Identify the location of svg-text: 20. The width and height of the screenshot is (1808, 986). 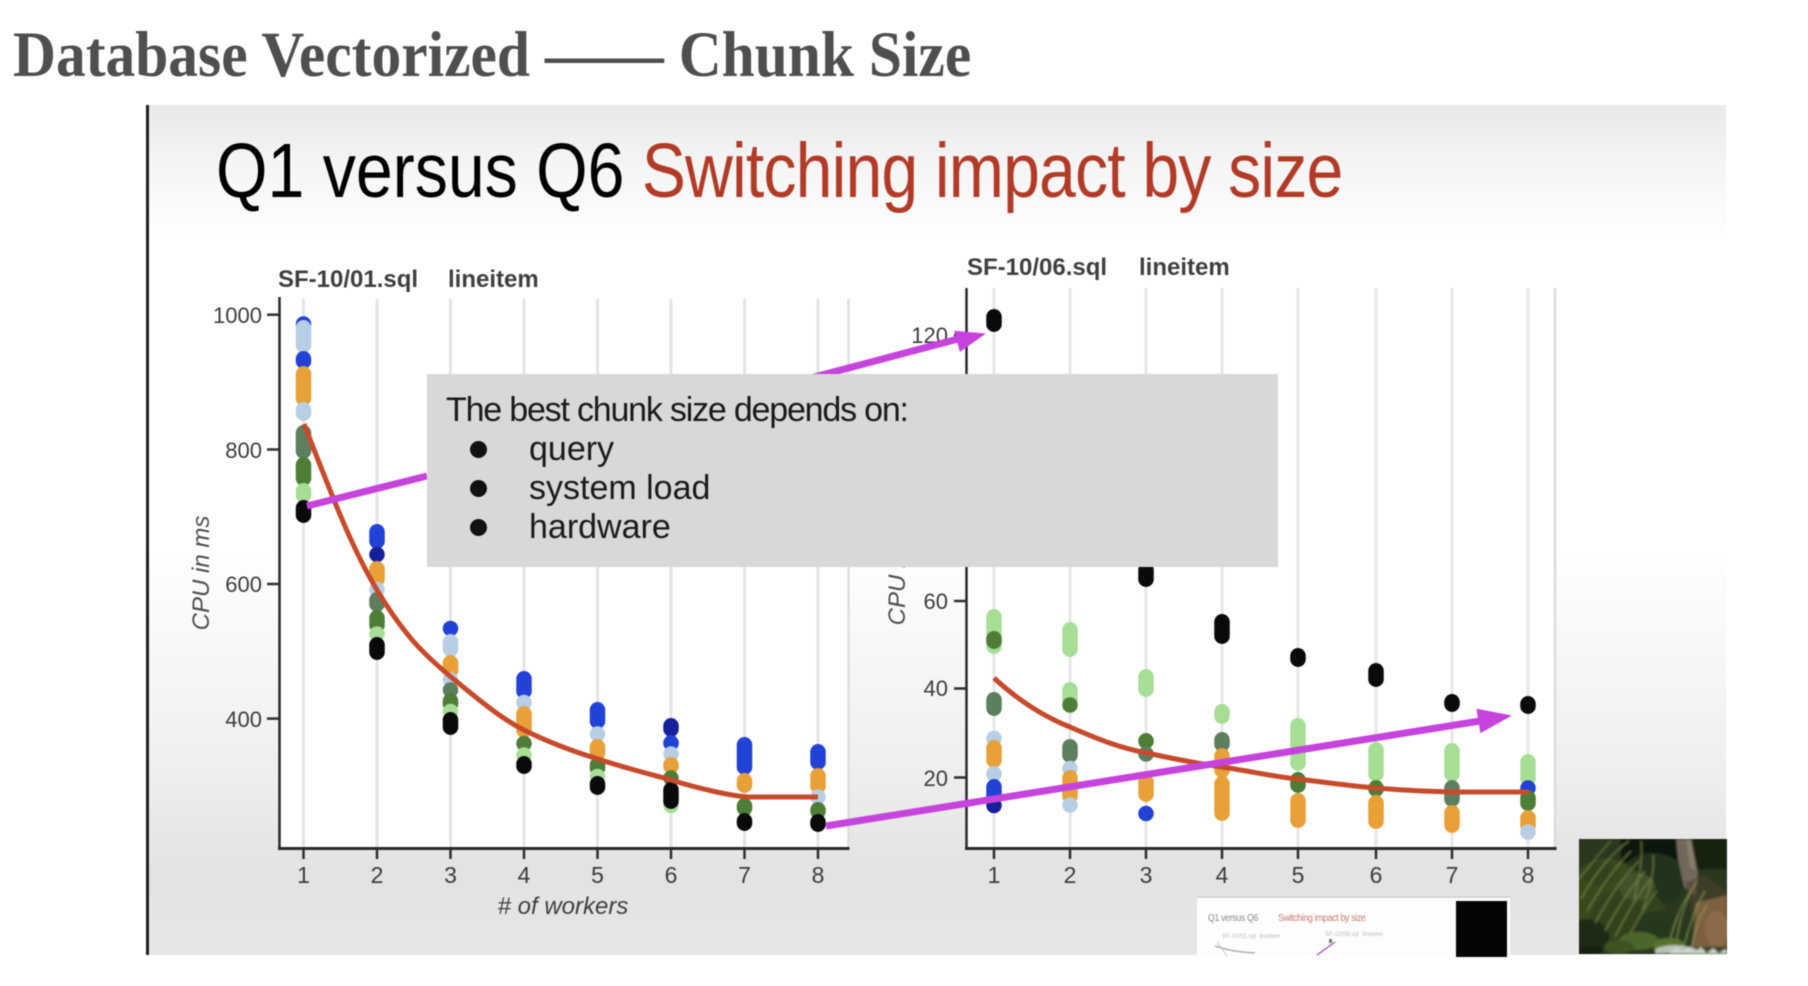
(936, 778).